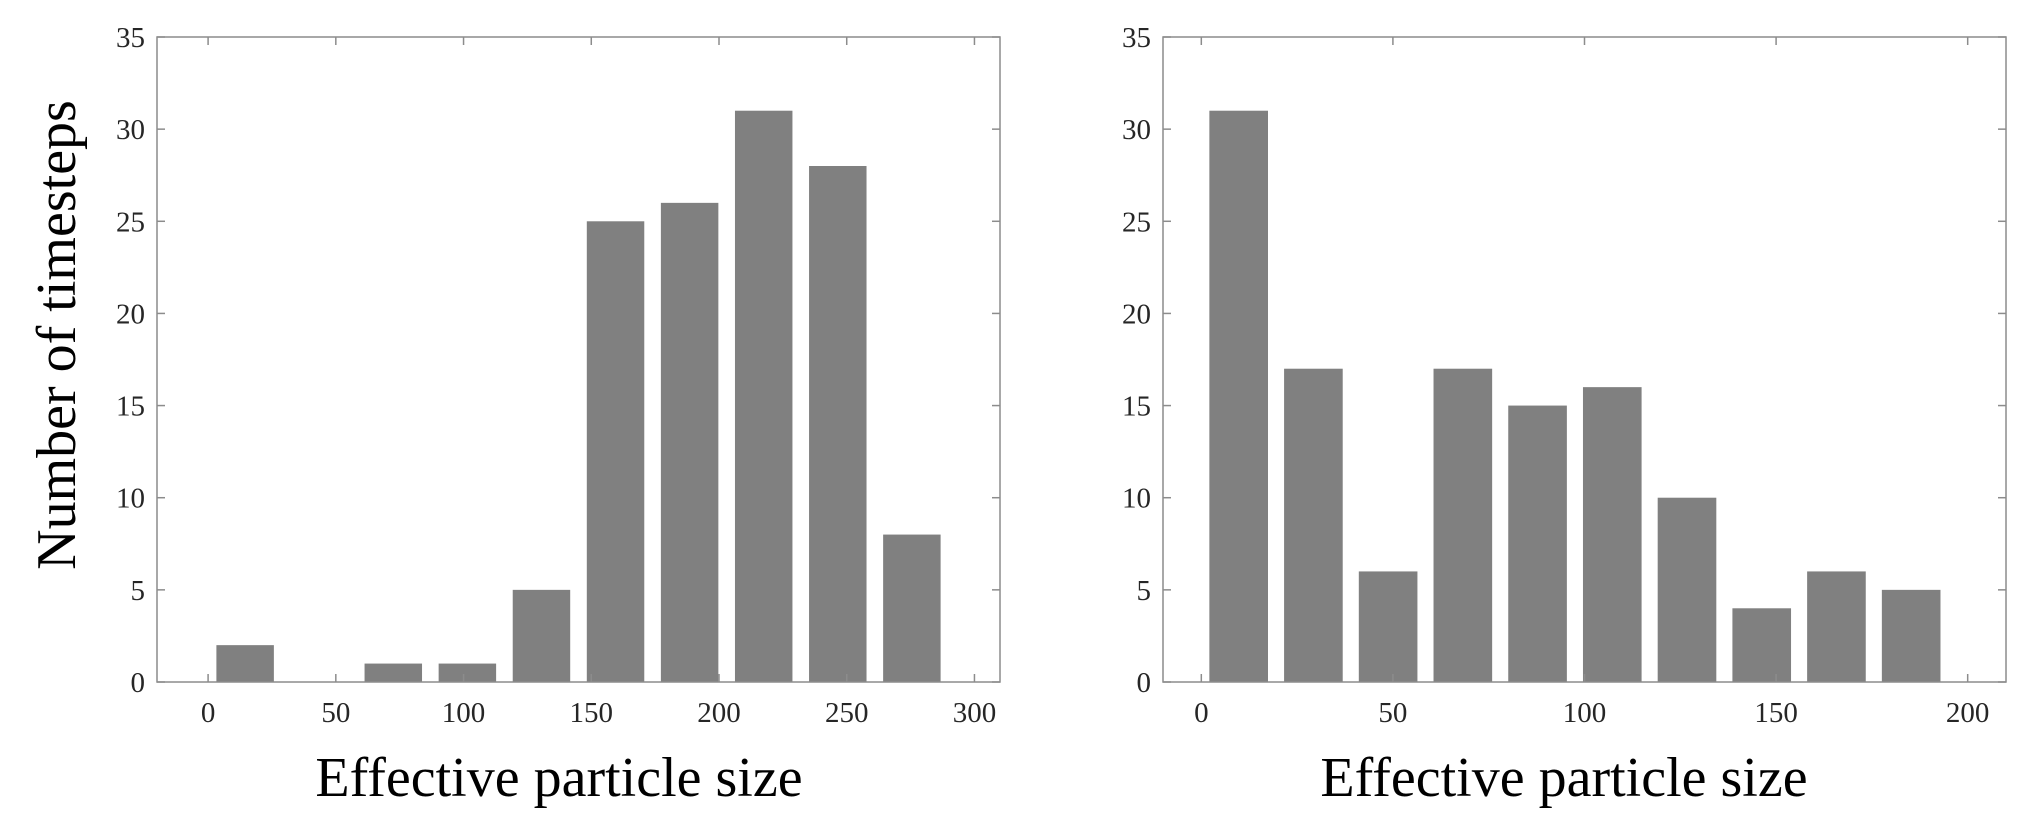 Image resolution: width=2036 pixels, height=820 pixels. I want to click on left-y-axis-title: Number of timesteps, so click(57, 335).